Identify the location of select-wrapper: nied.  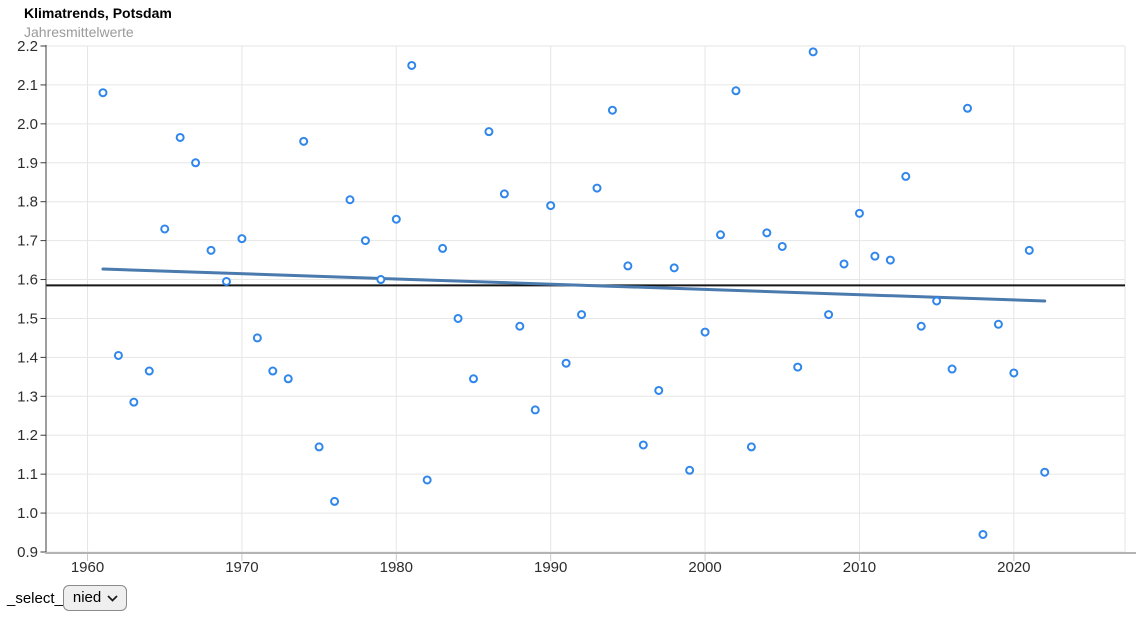
(94, 598).